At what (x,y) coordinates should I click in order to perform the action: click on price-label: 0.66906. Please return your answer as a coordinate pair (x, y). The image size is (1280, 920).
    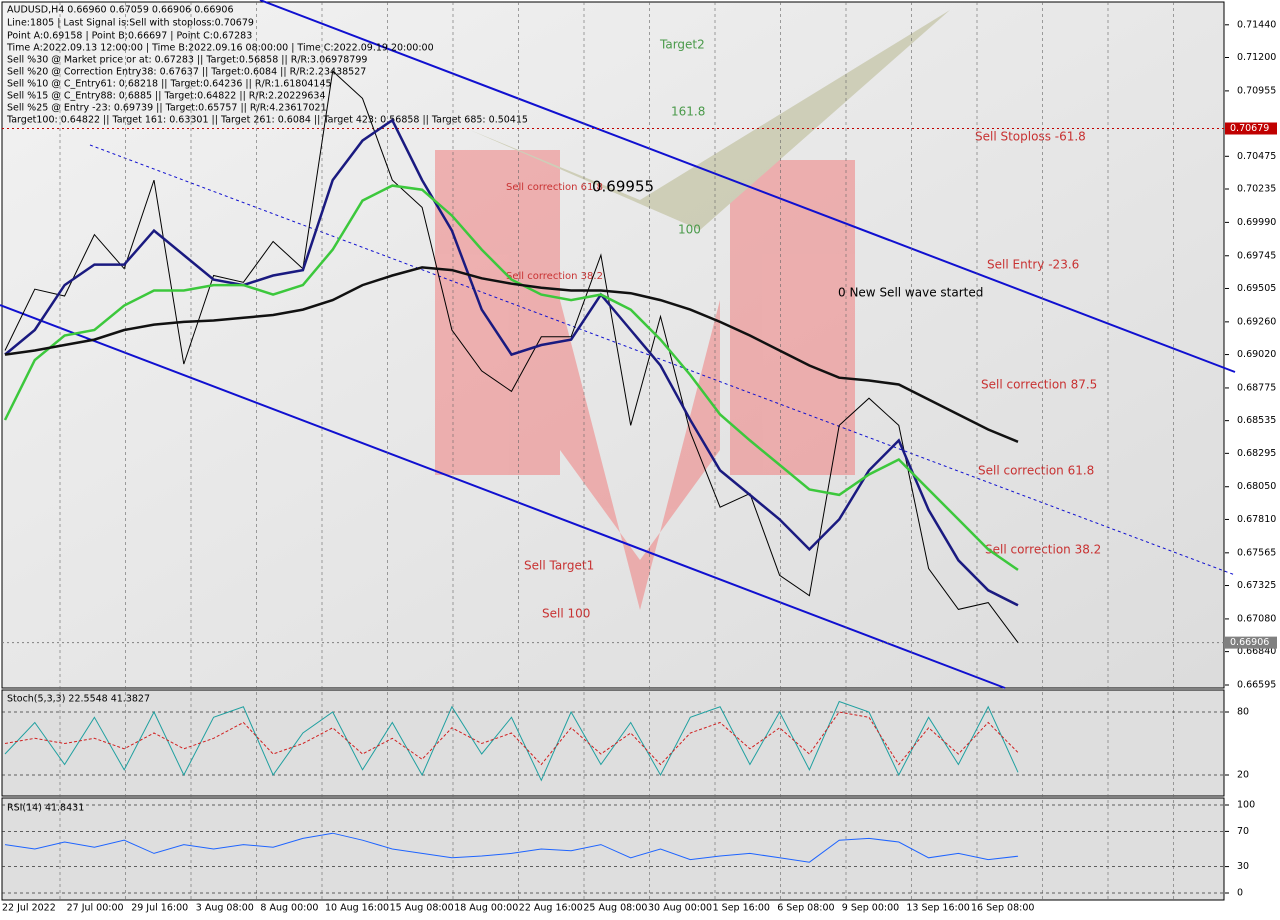
    Looking at the image, I should click on (1249, 642).